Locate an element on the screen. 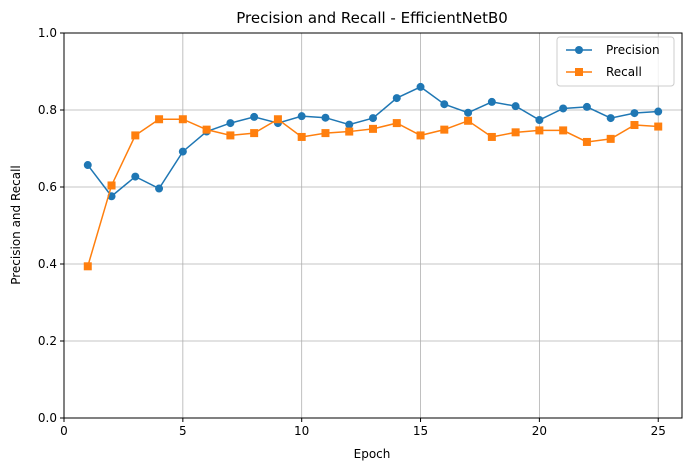  x-axis-label: Epoch is located at coordinates (372, 454).